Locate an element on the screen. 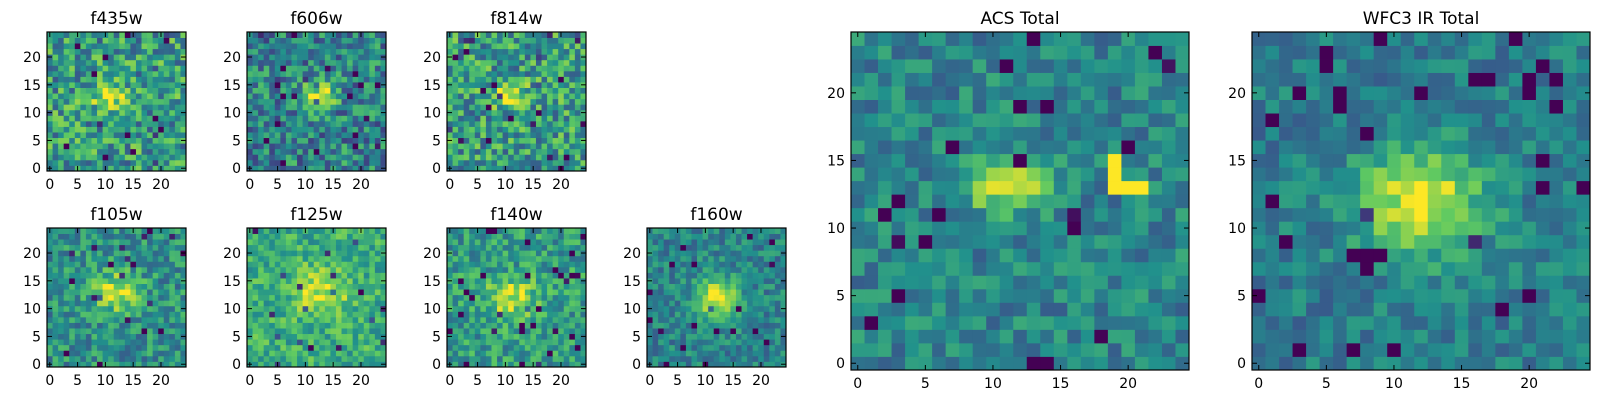  heatmap-cells is located at coordinates (717, 298).